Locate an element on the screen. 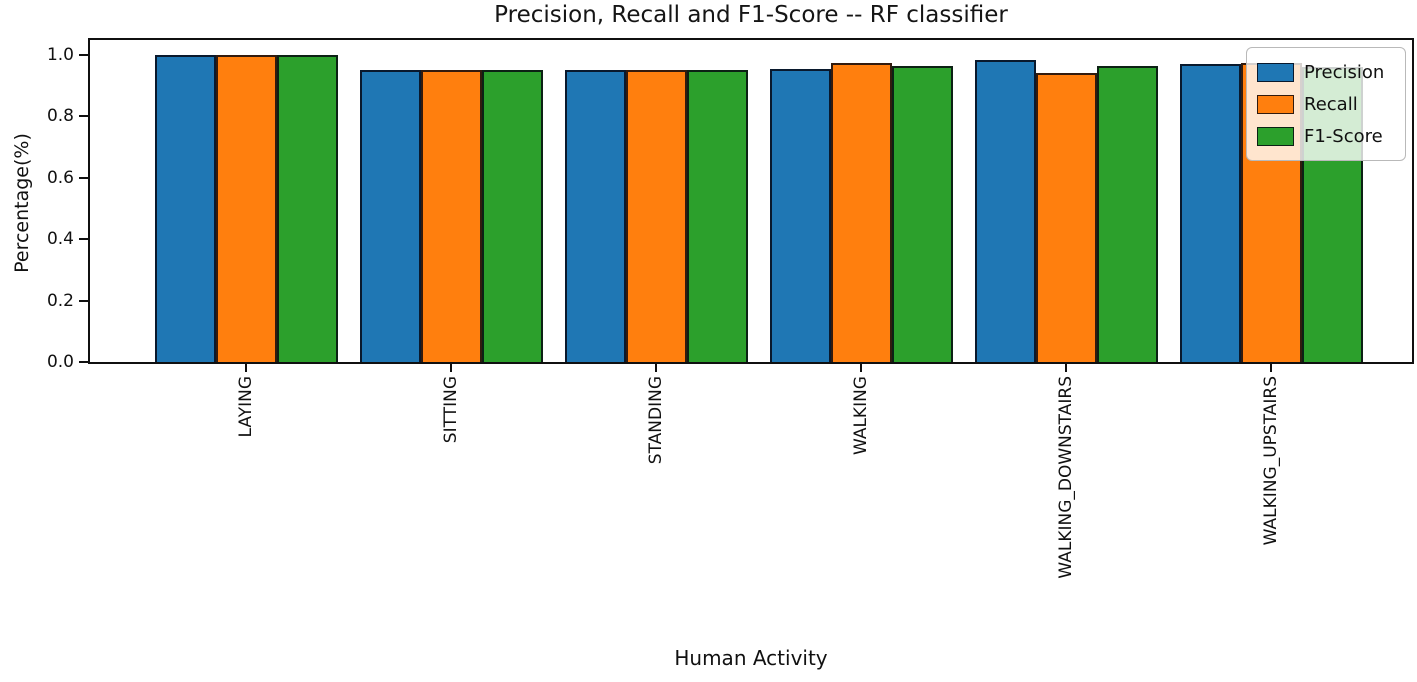 Image resolution: width=1417 pixels, height=682 pixels. bar-group-walking is located at coordinates (861, 212).